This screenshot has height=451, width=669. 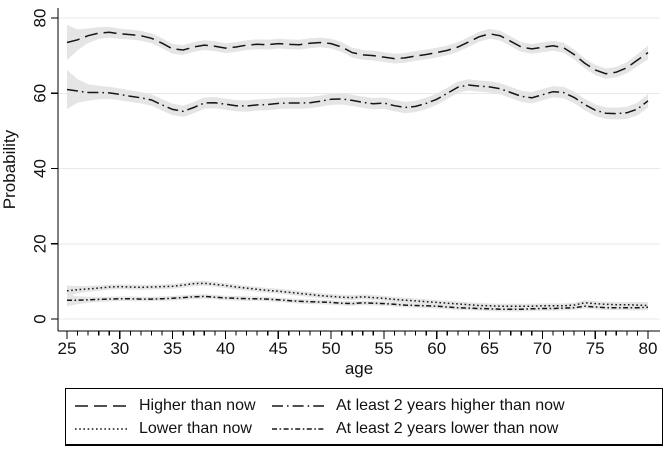 What do you see at coordinates (447, 428) in the screenshot?
I see `legend-item-label: At least 2 years lower than now` at bounding box center [447, 428].